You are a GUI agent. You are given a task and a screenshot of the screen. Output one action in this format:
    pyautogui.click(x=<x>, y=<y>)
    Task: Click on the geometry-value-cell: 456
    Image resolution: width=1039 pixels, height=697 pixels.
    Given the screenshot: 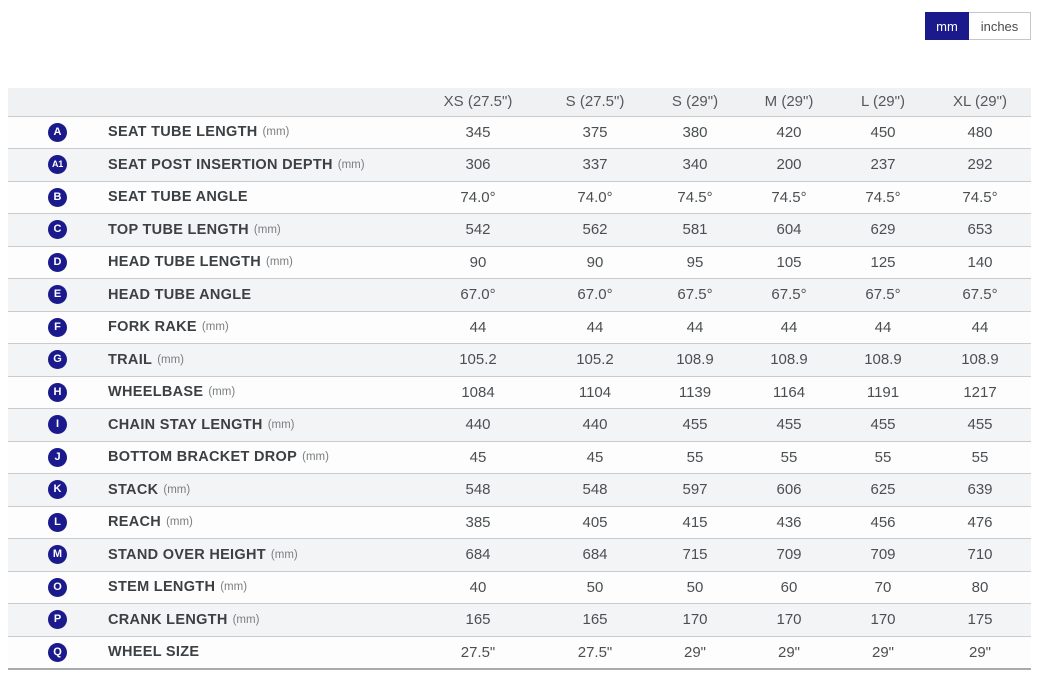 What is the action you would take?
    pyautogui.click(x=883, y=522)
    